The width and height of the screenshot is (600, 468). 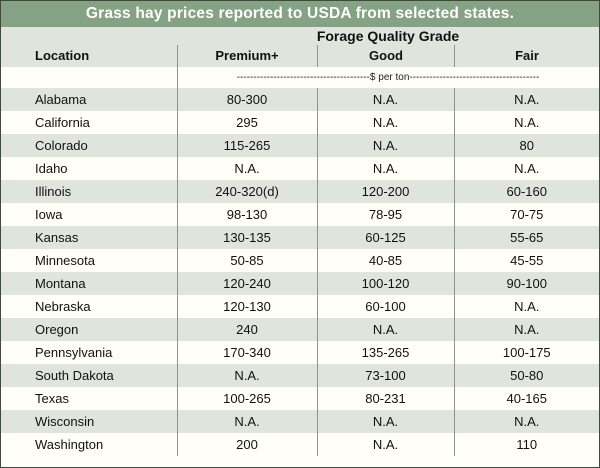 What do you see at coordinates (385, 375) in the screenshot?
I see `good-price-cell: 73-100` at bounding box center [385, 375].